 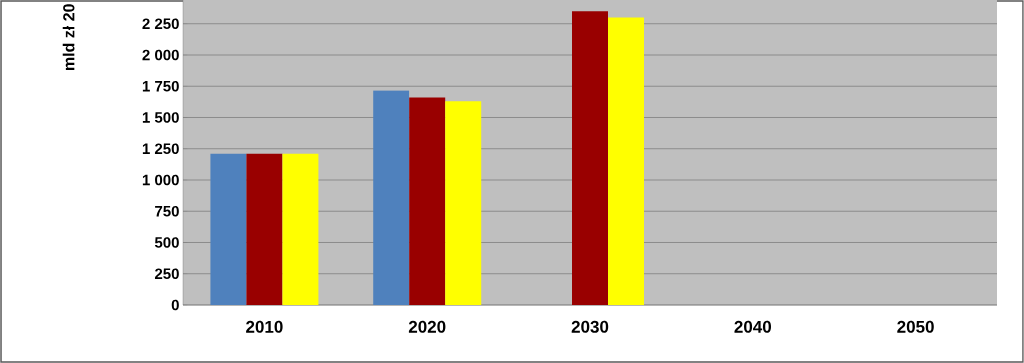 What do you see at coordinates (160, 24) in the screenshot?
I see `y-tick-label: 2 250` at bounding box center [160, 24].